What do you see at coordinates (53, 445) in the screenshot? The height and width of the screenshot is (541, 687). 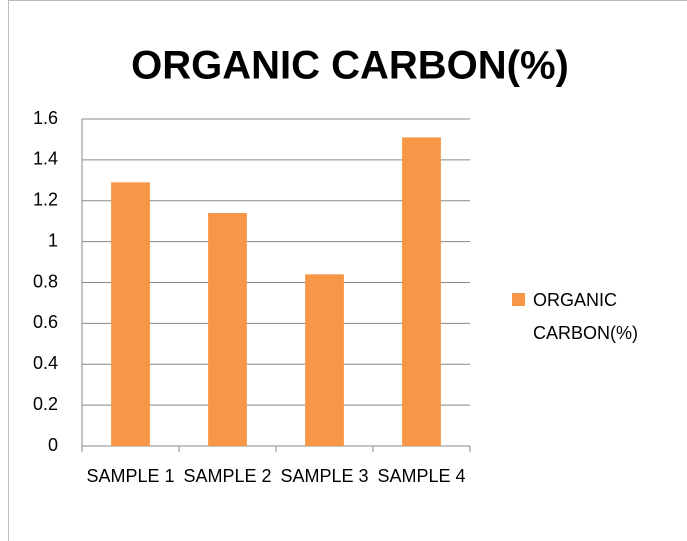 I see `y-tick-label: 0` at bounding box center [53, 445].